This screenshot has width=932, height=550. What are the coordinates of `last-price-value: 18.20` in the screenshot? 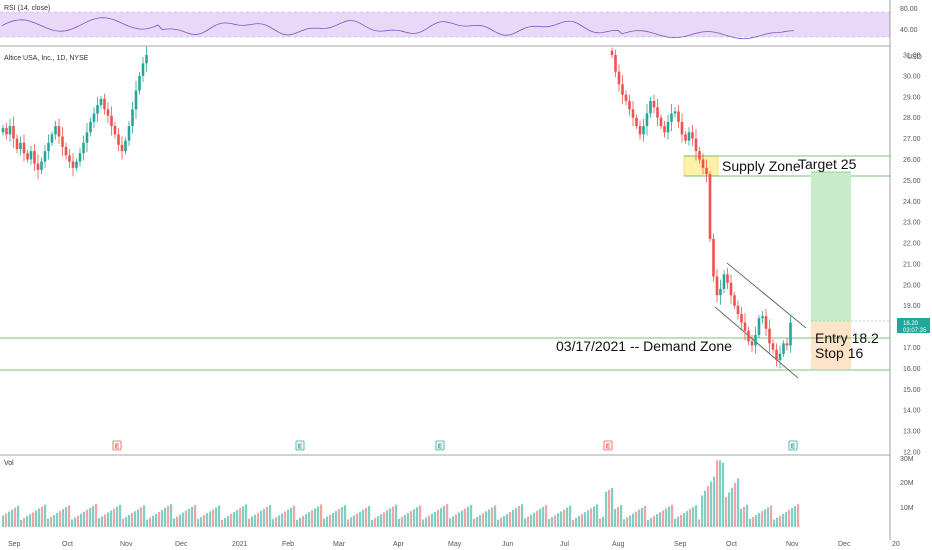 It's located at (911, 324).